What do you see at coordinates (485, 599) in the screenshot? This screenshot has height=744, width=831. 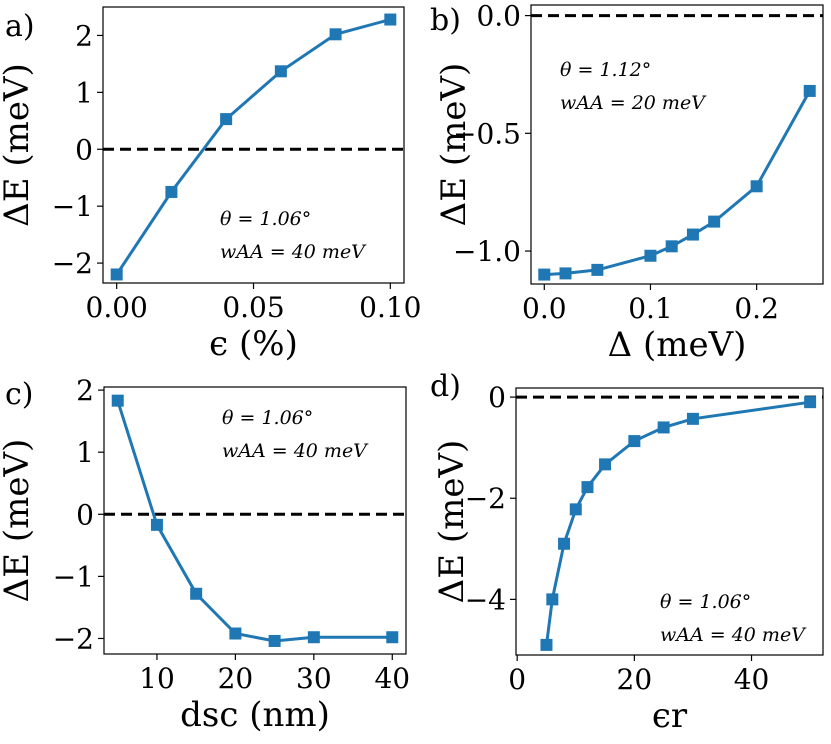 I see `y-tick-label: −4` at bounding box center [485, 599].